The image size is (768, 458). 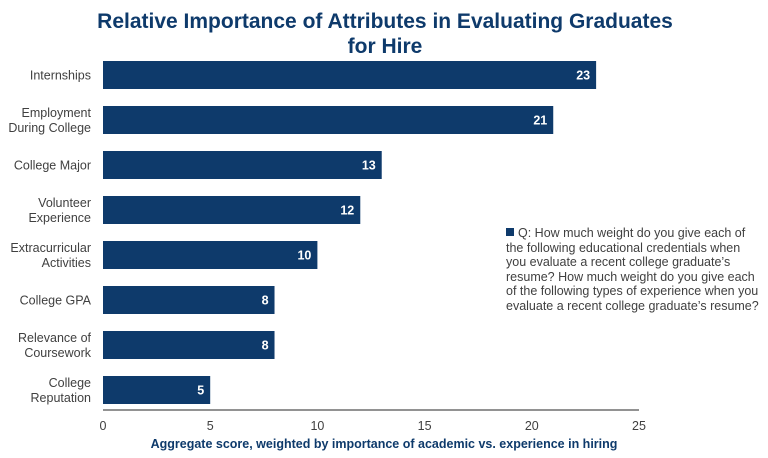 What do you see at coordinates (347, 211) in the screenshot?
I see `bar-value-label: 12` at bounding box center [347, 211].